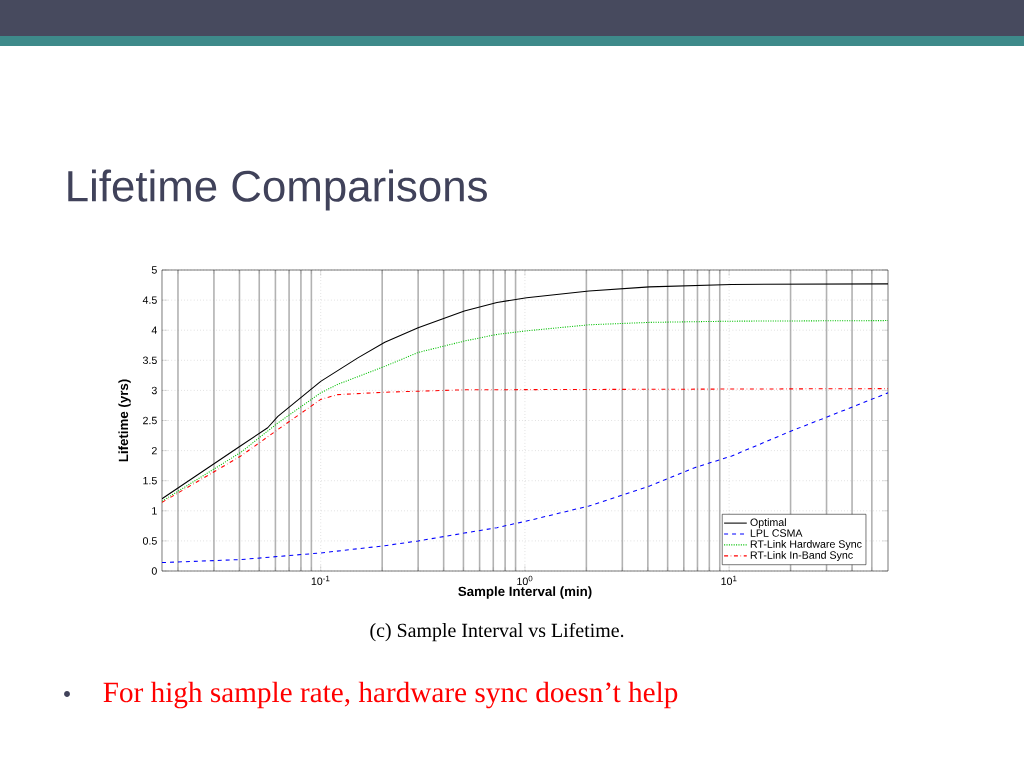 The image size is (1024, 768). I want to click on legend-label: RT-Link In-Band Sync, so click(801, 556).